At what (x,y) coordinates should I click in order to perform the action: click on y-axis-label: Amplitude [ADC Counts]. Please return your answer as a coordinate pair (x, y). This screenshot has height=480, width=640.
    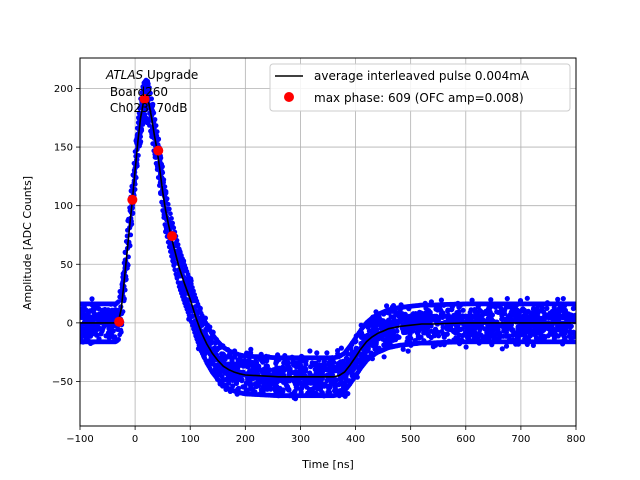
    Looking at the image, I should click on (27, 243).